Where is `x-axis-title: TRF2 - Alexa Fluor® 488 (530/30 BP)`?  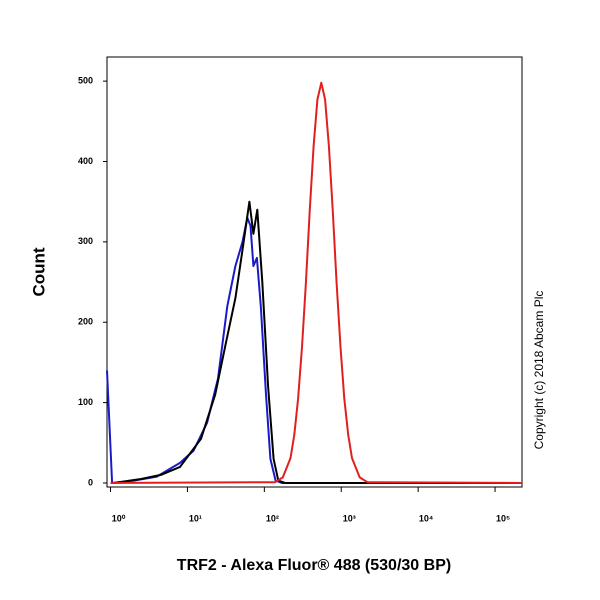
x-axis-title: TRF2 - Alexa Fluor® 488 (530/30 BP) is located at coordinates (314, 565).